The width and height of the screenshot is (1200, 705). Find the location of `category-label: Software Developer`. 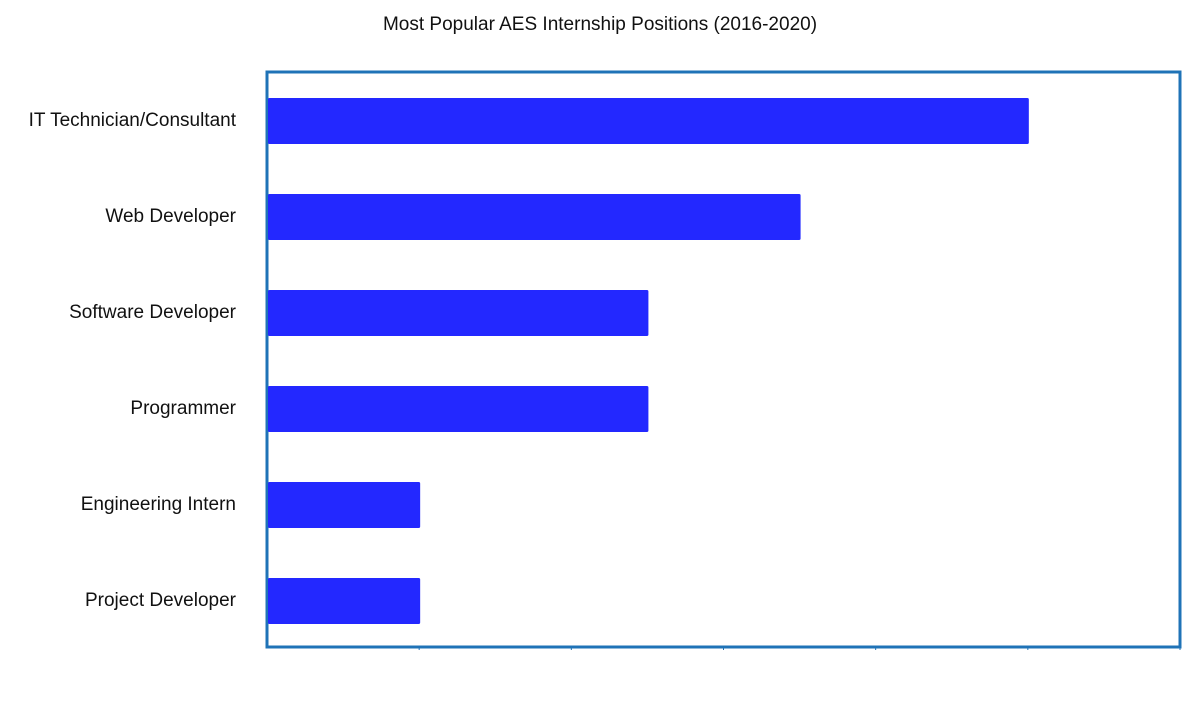

category-label: Software Developer is located at coordinates (153, 312).